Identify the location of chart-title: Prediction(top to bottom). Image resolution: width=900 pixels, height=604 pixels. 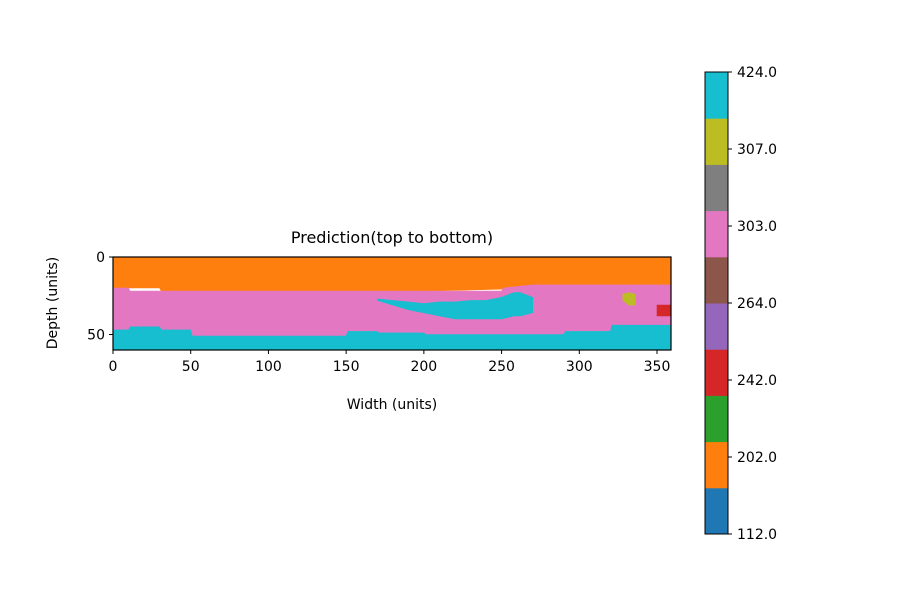
(392, 237).